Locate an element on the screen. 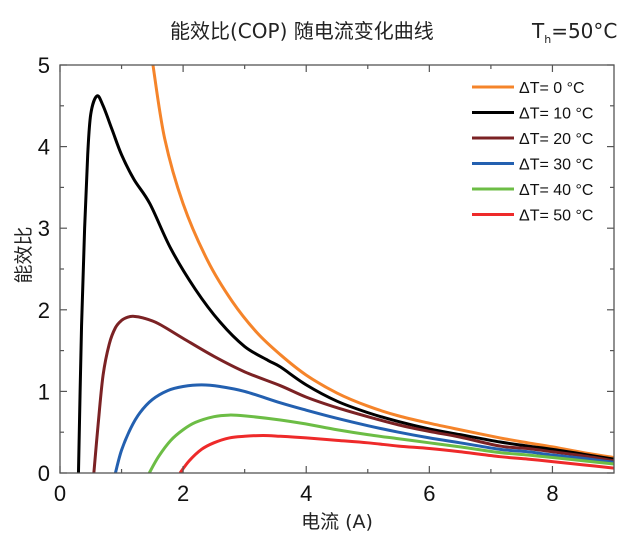  y-tick-label: 4 is located at coordinates (44, 147).